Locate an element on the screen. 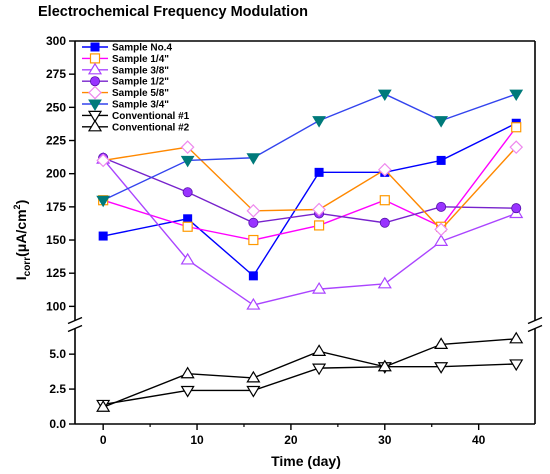 Image resolution: width=550 pixels, height=474 pixels. legend-item-2: Sample 3/8" is located at coordinates (125, 69).